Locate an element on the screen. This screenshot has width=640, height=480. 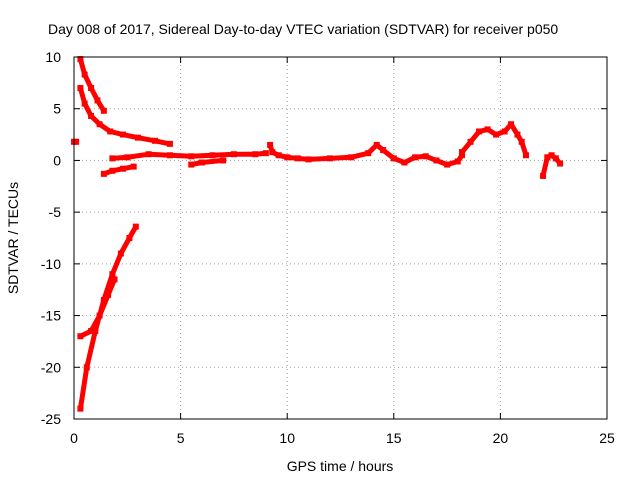
y-tick-label: -20 is located at coordinates (51, 367).